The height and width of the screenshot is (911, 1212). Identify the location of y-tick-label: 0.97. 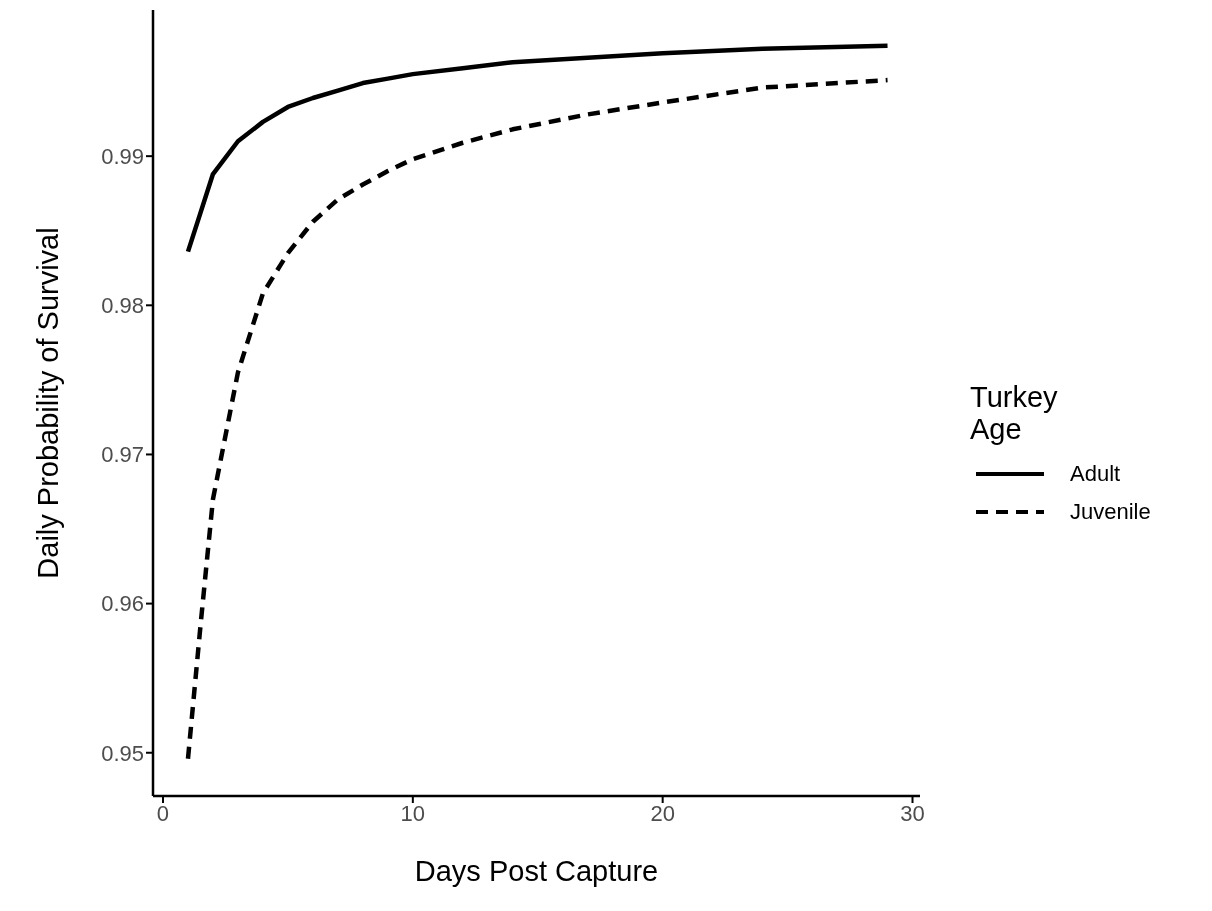
(122, 455).